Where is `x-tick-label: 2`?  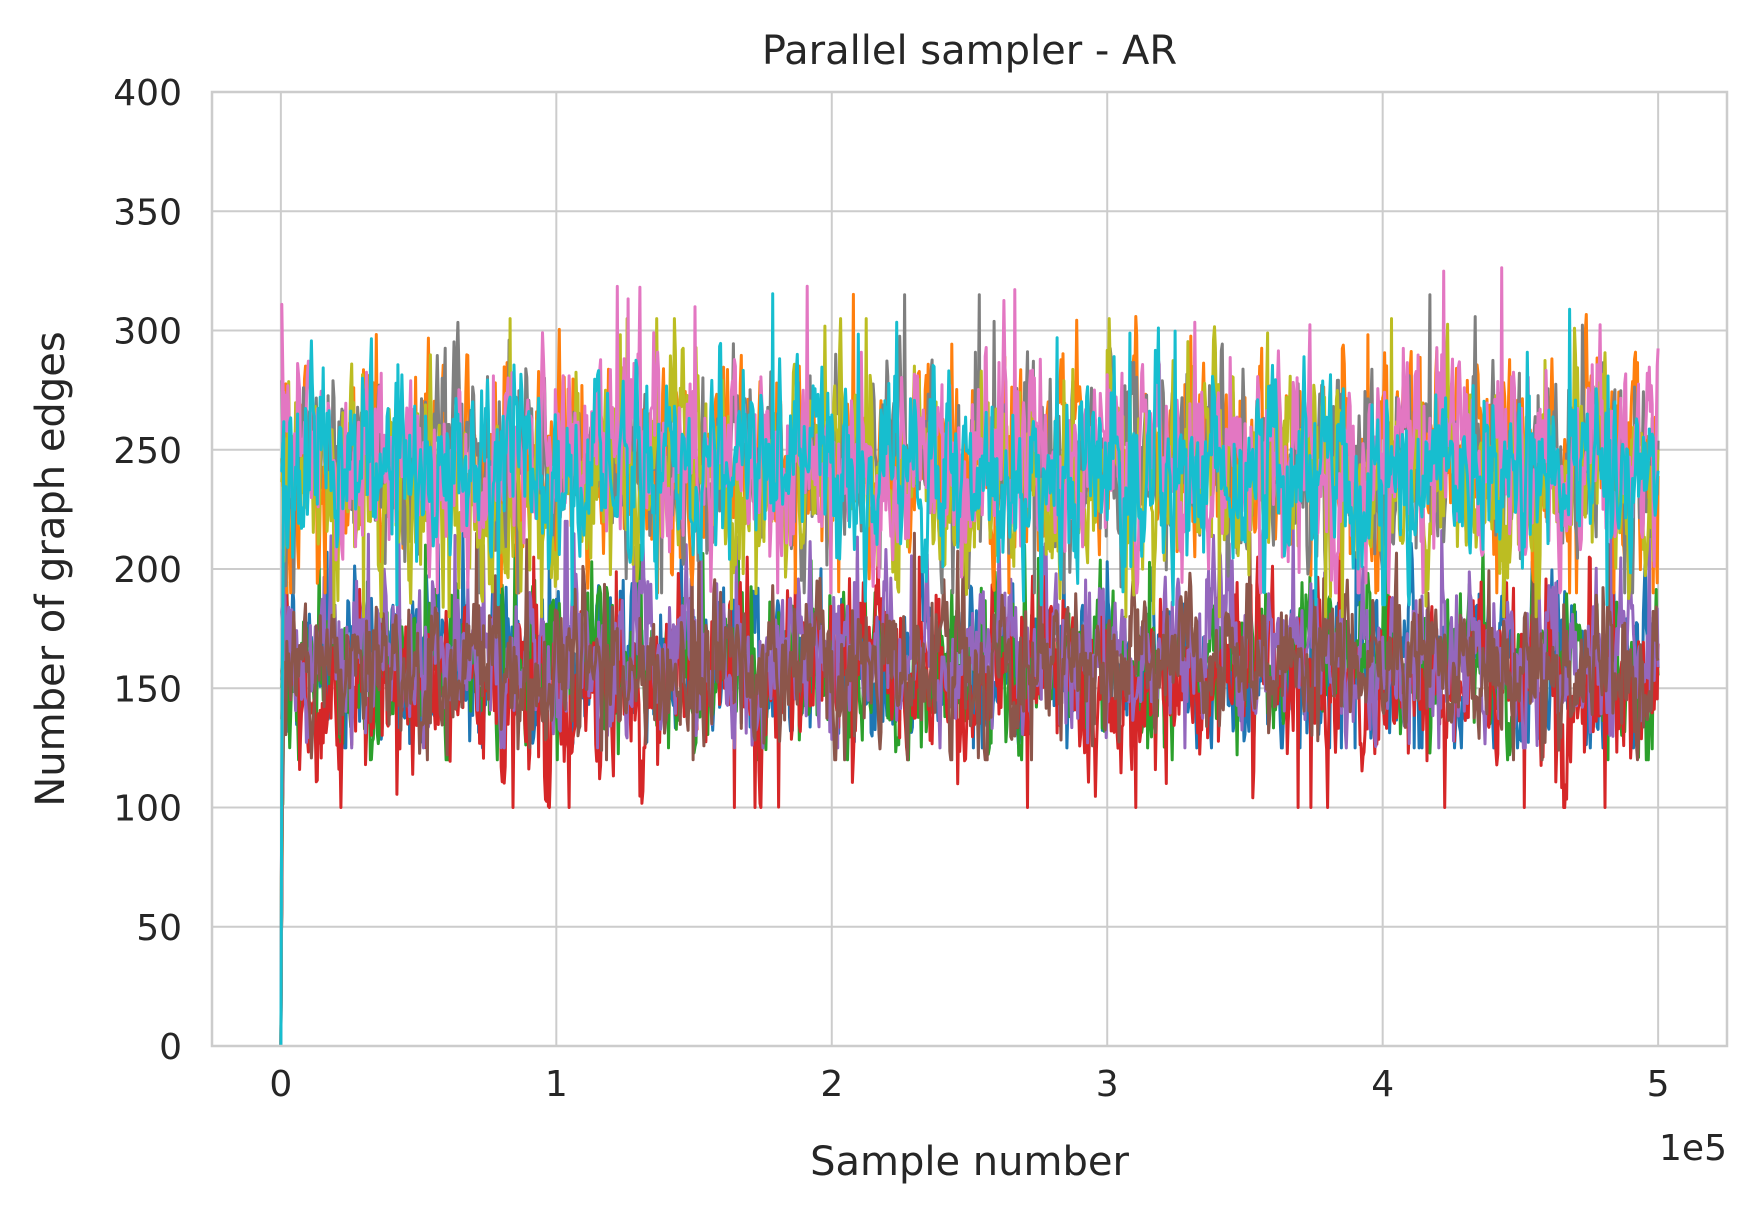 x-tick-label: 2 is located at coordinates (831, 1084).